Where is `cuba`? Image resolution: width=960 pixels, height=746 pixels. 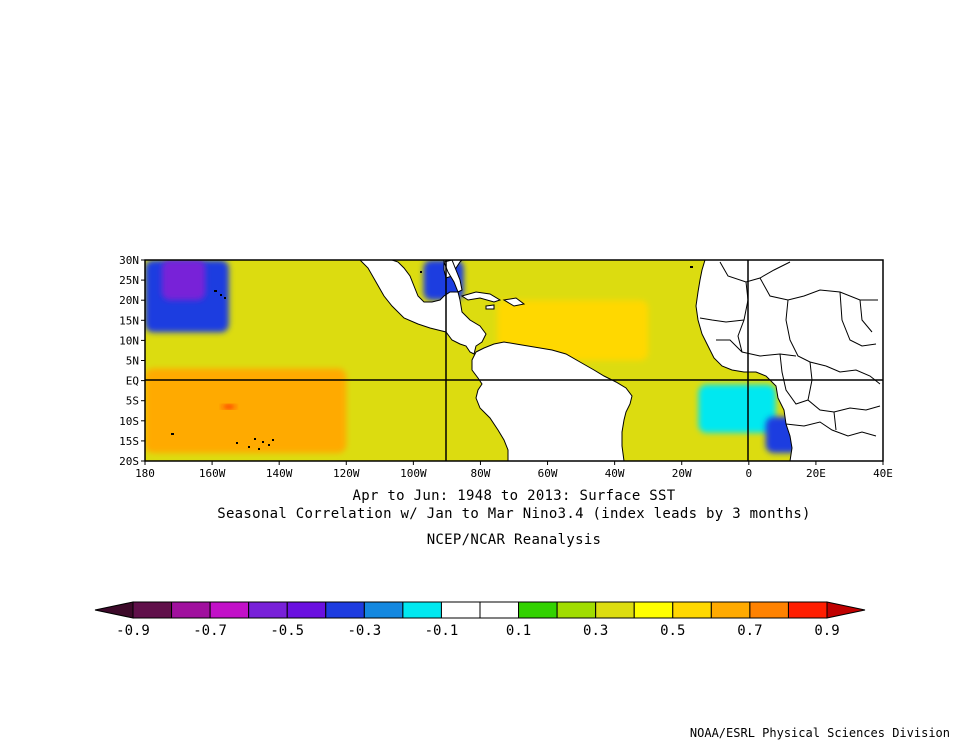 cuba is located at coordinates (481, 297).